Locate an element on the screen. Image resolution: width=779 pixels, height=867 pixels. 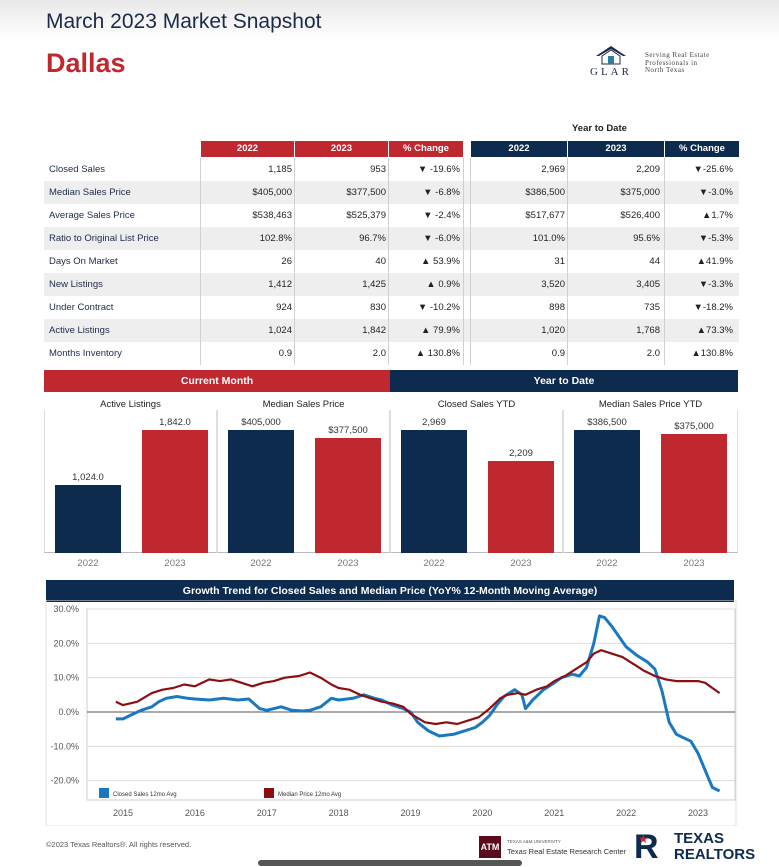
col-header-change-ytd: % Change is located at coordinates (702, 149).